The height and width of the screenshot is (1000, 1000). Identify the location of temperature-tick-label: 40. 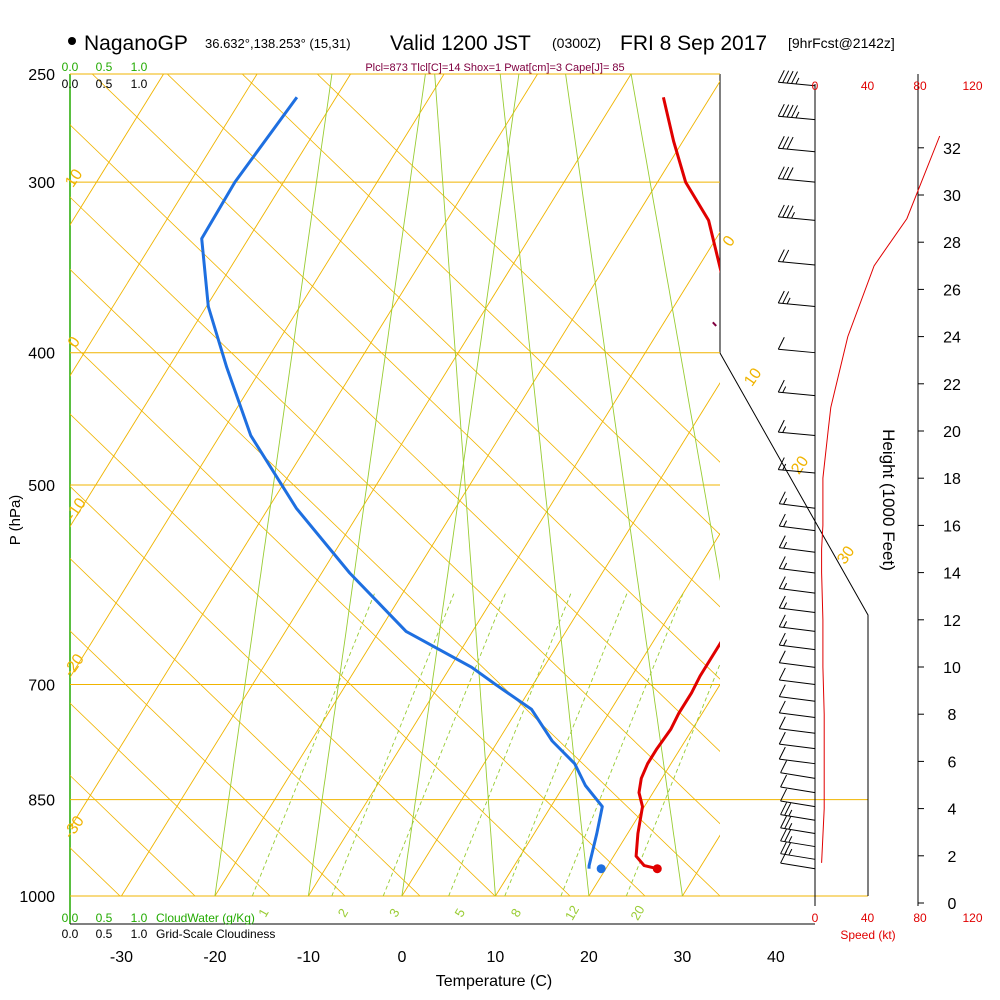
(776, 957).